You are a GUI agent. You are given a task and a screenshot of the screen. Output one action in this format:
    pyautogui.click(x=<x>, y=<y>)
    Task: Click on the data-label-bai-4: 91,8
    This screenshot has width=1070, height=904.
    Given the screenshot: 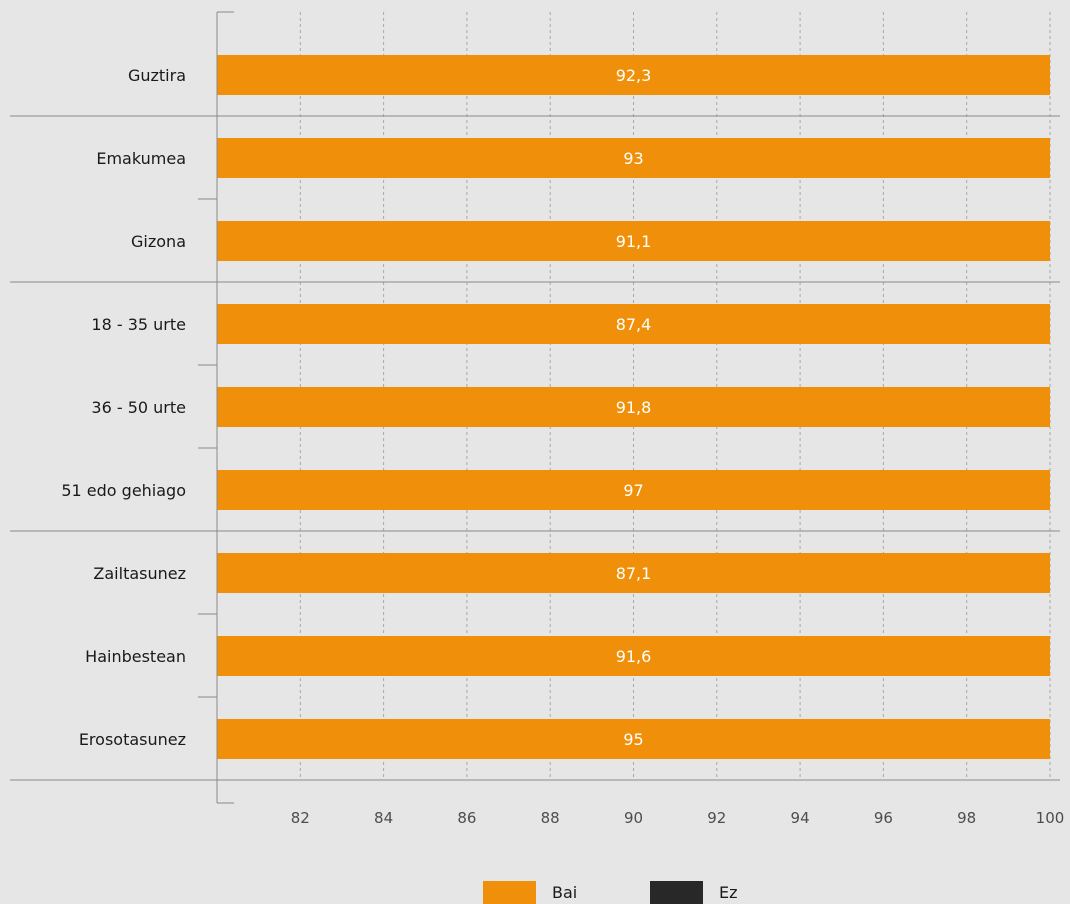 What is the action you would take?
    pyautogui.click(x=634, y=407)
    